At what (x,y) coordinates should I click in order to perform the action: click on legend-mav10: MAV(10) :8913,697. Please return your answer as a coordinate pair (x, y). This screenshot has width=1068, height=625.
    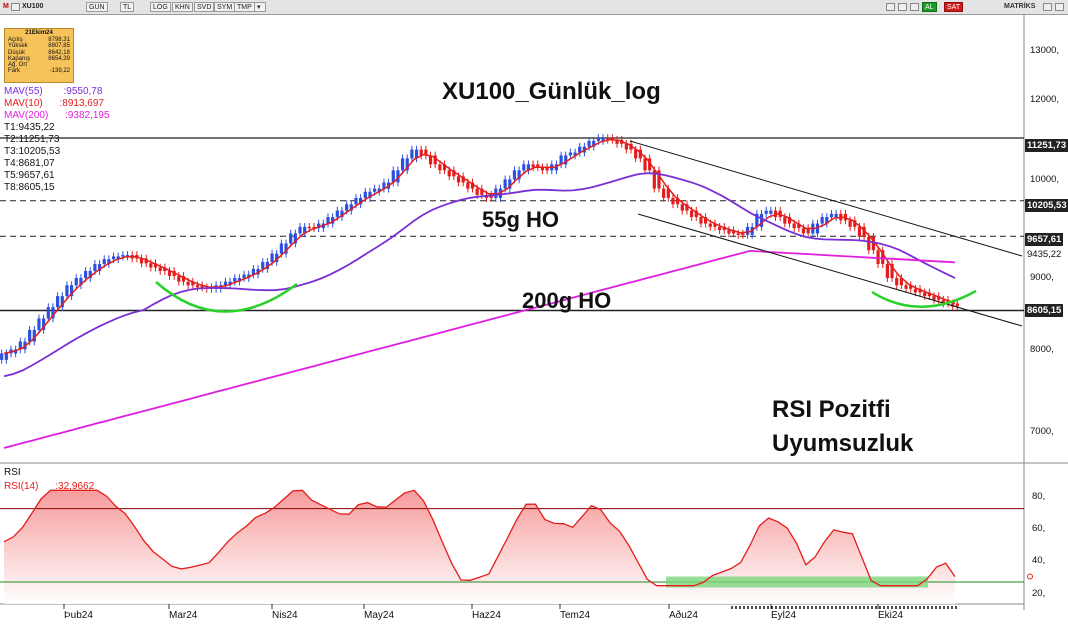
    Looking at the image, I should click on (54, 104).